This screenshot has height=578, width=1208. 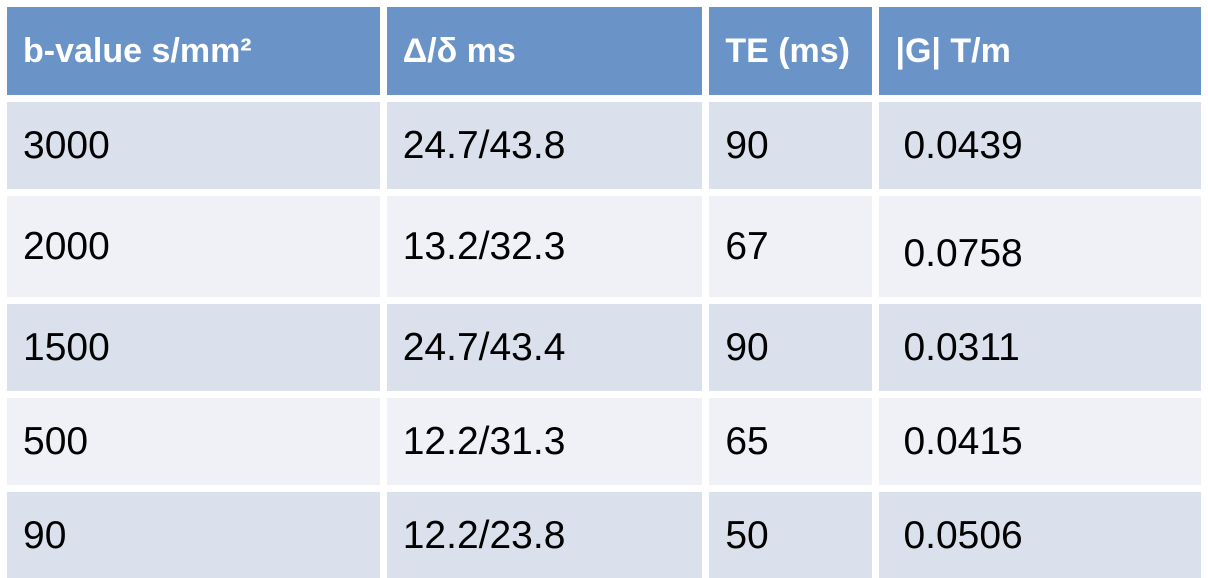 What do you see at coordinates (1040, 51) in the screenshot?
I see `column-header: |G| T/m` at bounding box center [1040, 51].